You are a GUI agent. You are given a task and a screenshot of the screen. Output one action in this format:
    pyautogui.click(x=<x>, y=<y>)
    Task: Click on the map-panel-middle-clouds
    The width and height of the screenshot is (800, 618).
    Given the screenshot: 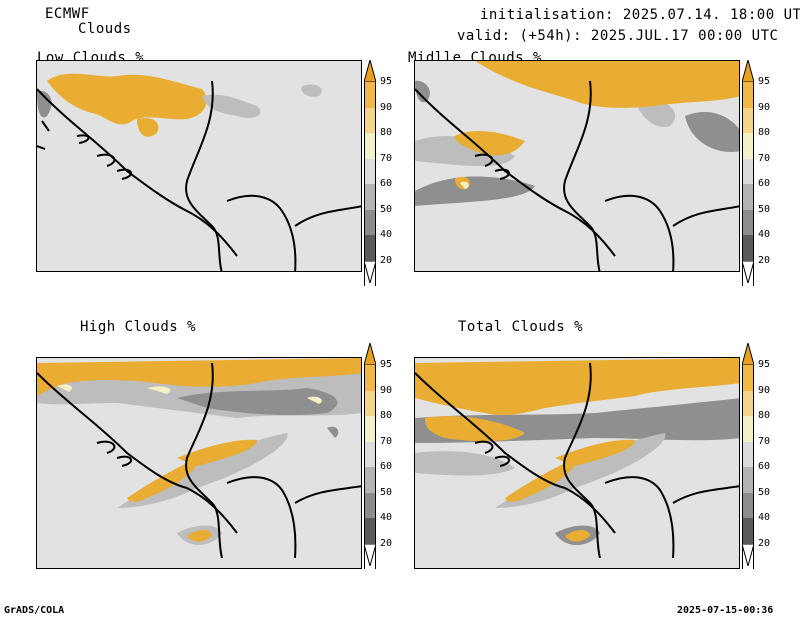 What is the action you would take?
    pyautogui.click(x=577, y=166)
    